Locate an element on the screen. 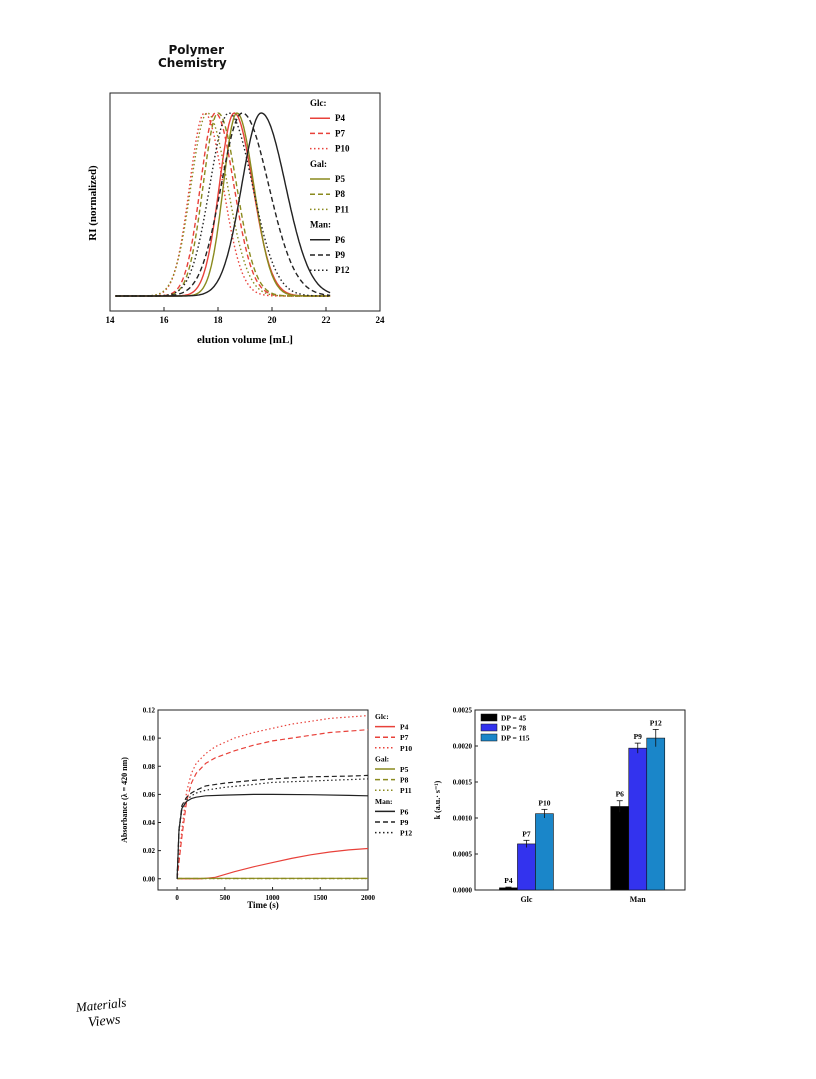 The height and width of the screenshot is (1079, 816). kinetics-series-p9 is located at coordinates (272, 826).